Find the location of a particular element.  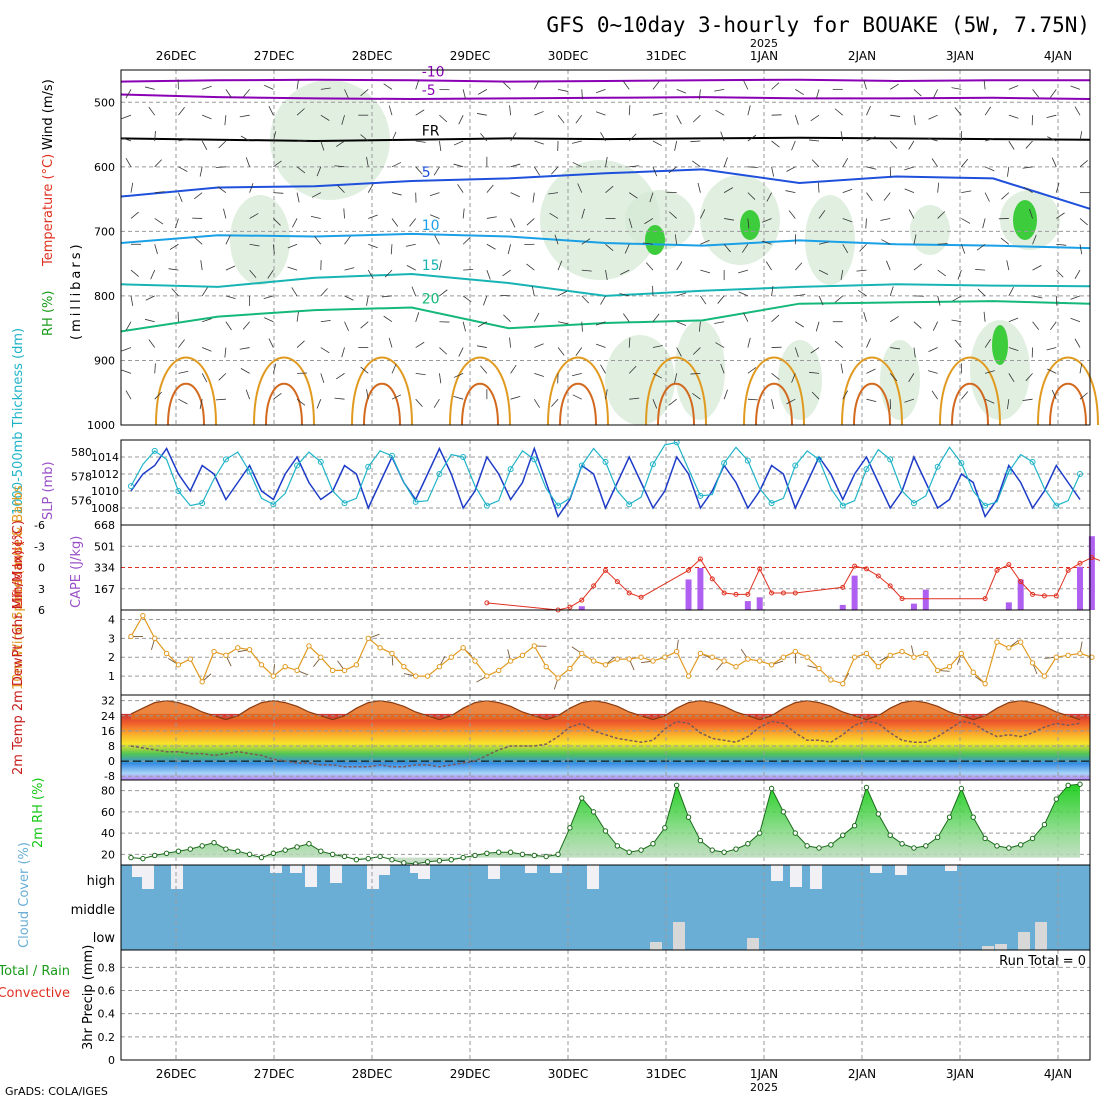

date-tick-bottom: 29DEC is located at coordinates (470, 1074).